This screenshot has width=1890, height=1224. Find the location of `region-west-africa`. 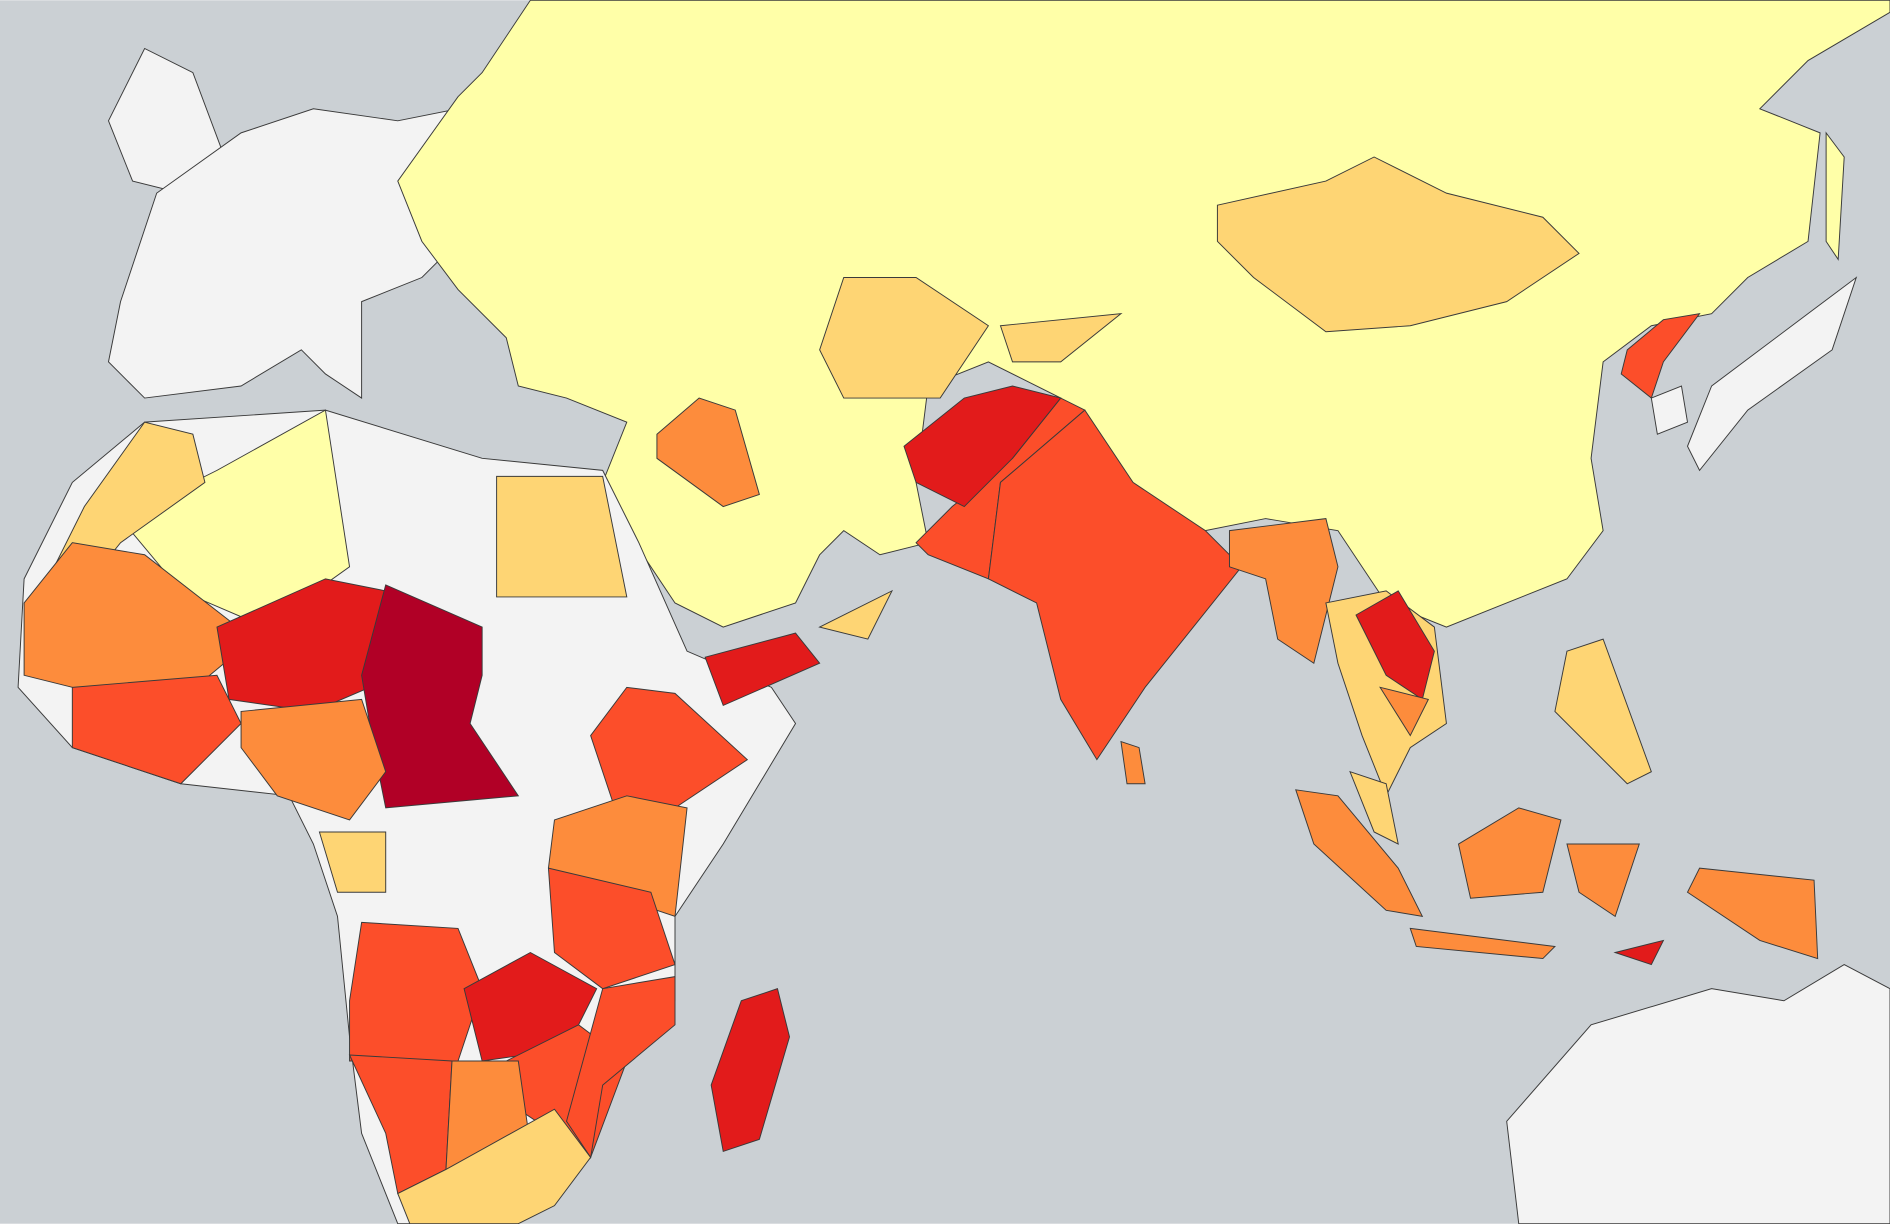

region-west-africa is located at coordinates (156, 729).